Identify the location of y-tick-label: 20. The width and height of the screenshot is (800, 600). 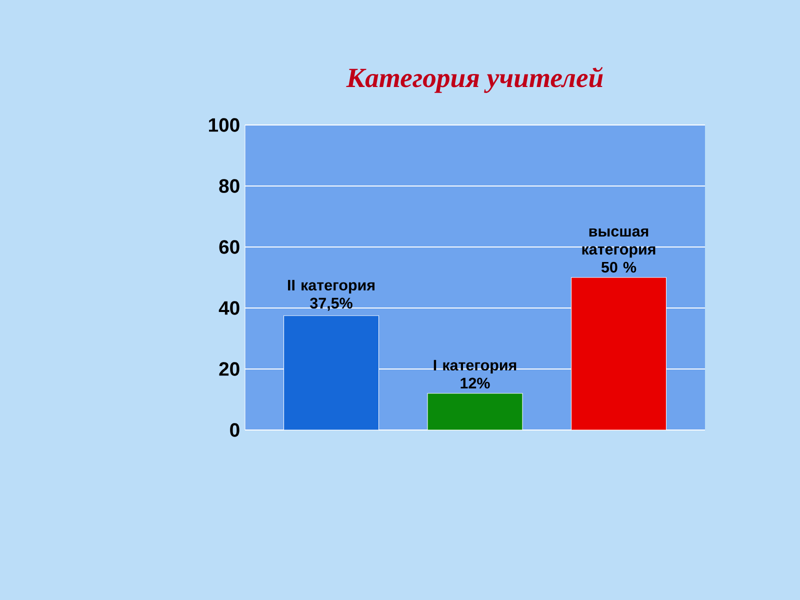
(229, 369).